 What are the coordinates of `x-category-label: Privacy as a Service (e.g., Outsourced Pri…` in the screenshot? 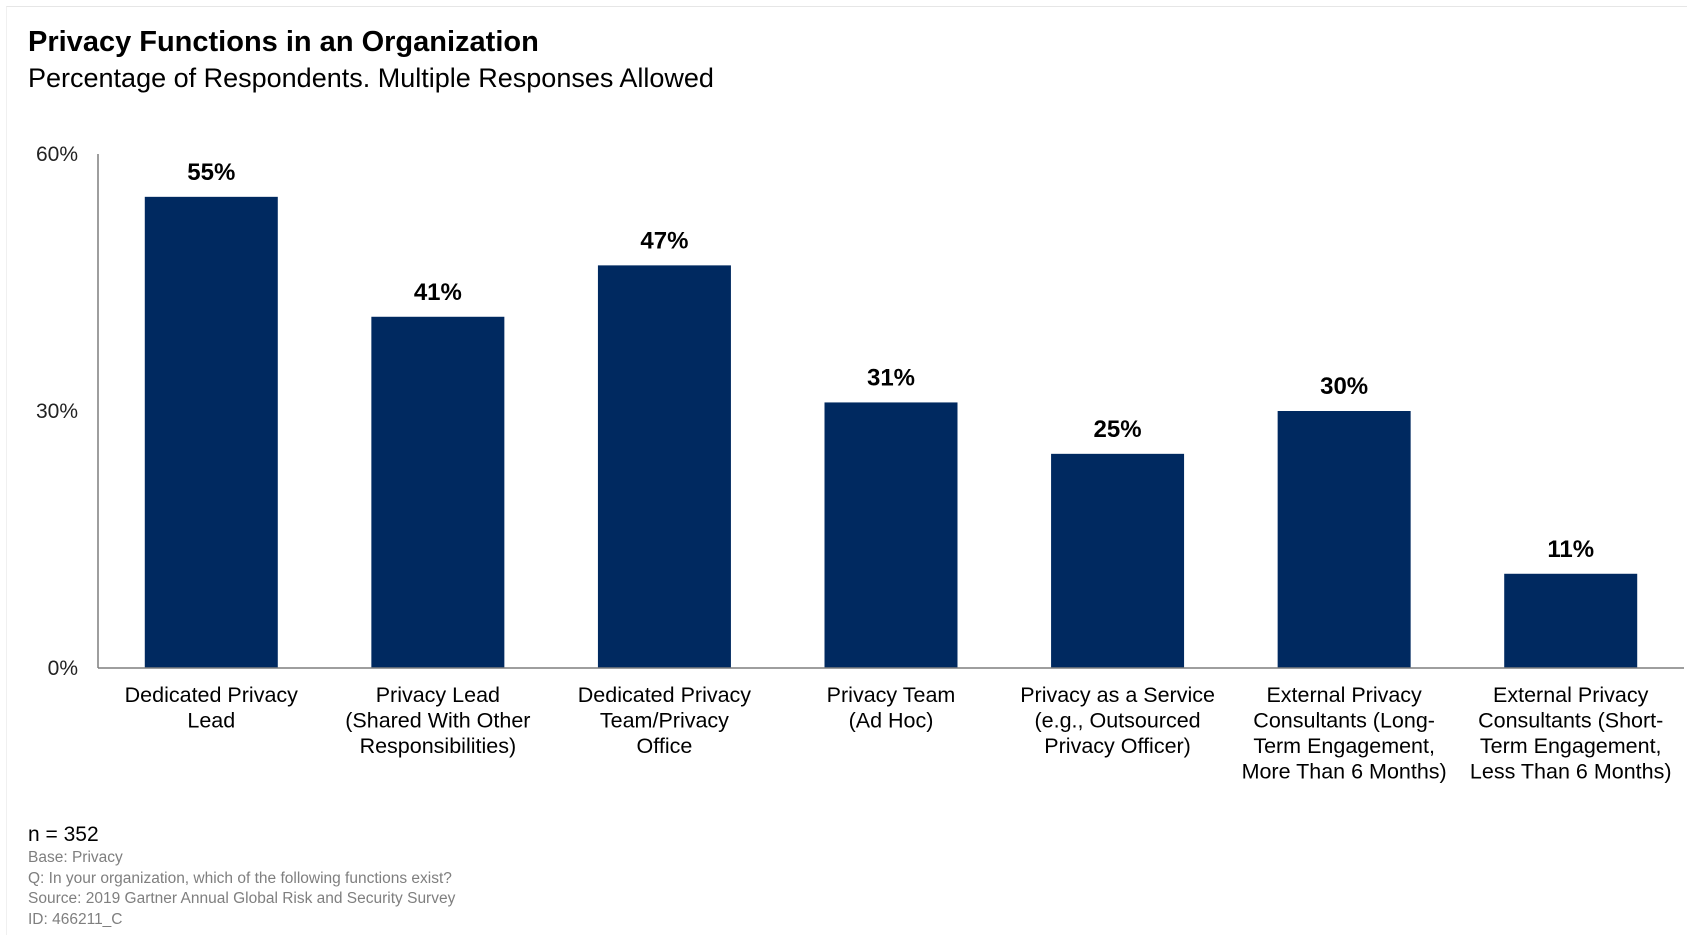 It's located at (1117, 720).